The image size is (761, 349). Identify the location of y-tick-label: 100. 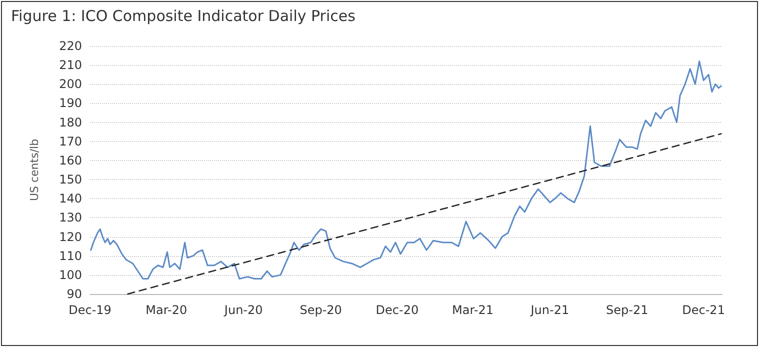
(70, 275).